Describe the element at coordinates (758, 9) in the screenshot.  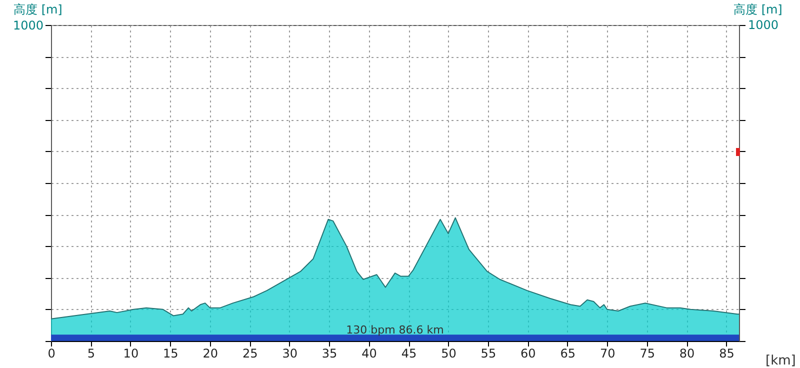
I see `y2-axis-title: 高度 [m]` at that location.